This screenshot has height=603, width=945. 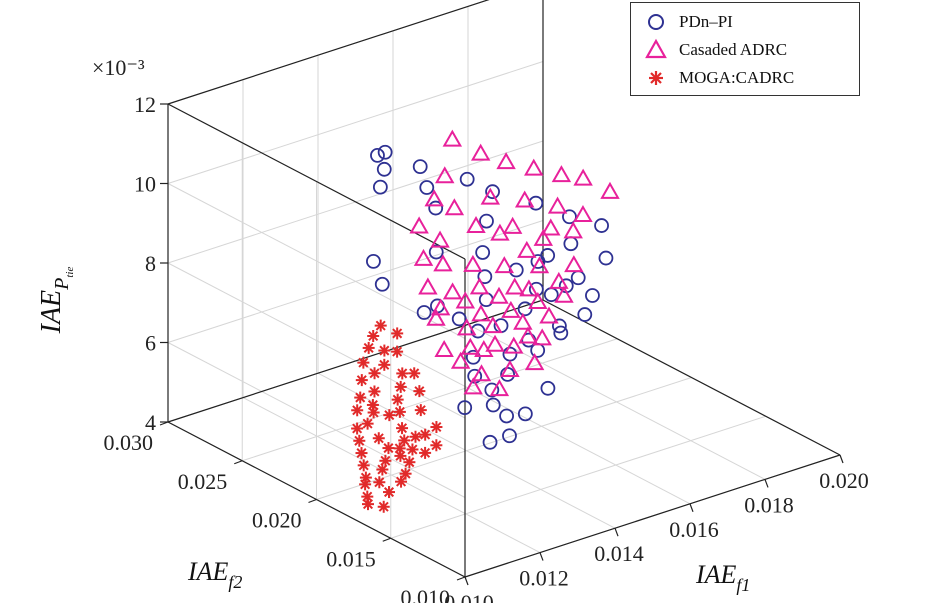 I want to click on legend-item-cascaded-adrc: Casaded ADRC, so click(x=745, y=50).